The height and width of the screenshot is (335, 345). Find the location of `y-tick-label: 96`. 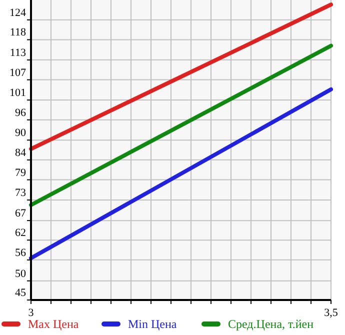

y-tick-label: 96 is located at coordinates (20, 112).